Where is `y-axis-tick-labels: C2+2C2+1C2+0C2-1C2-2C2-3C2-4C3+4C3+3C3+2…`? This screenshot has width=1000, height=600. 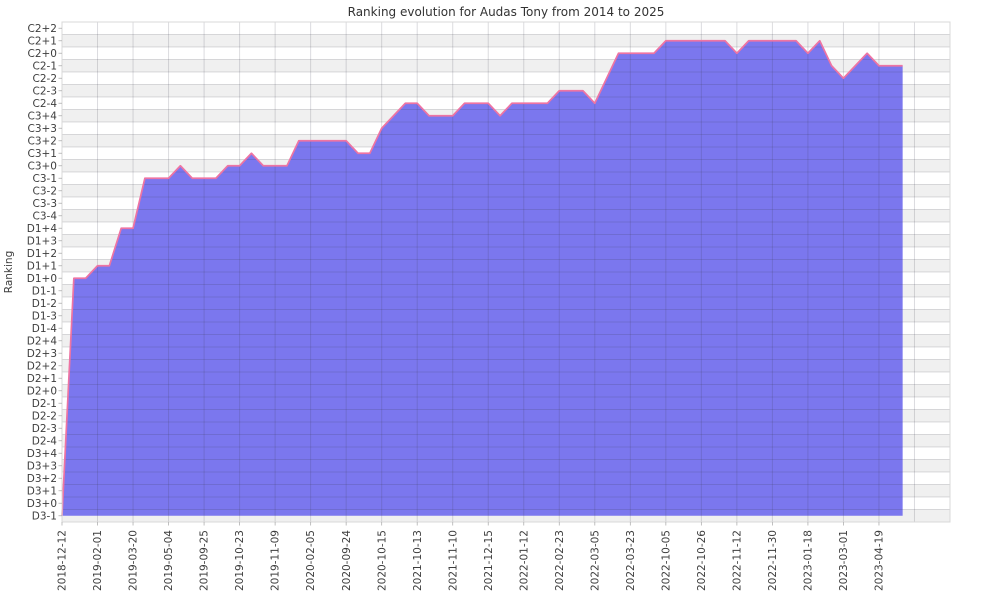
y-axis-tick-labels: C2+2C2+1C2+0C2-1C2-2C2-3C2-4C3+4C3+3C3+2… is located at coordinates (42, 272).